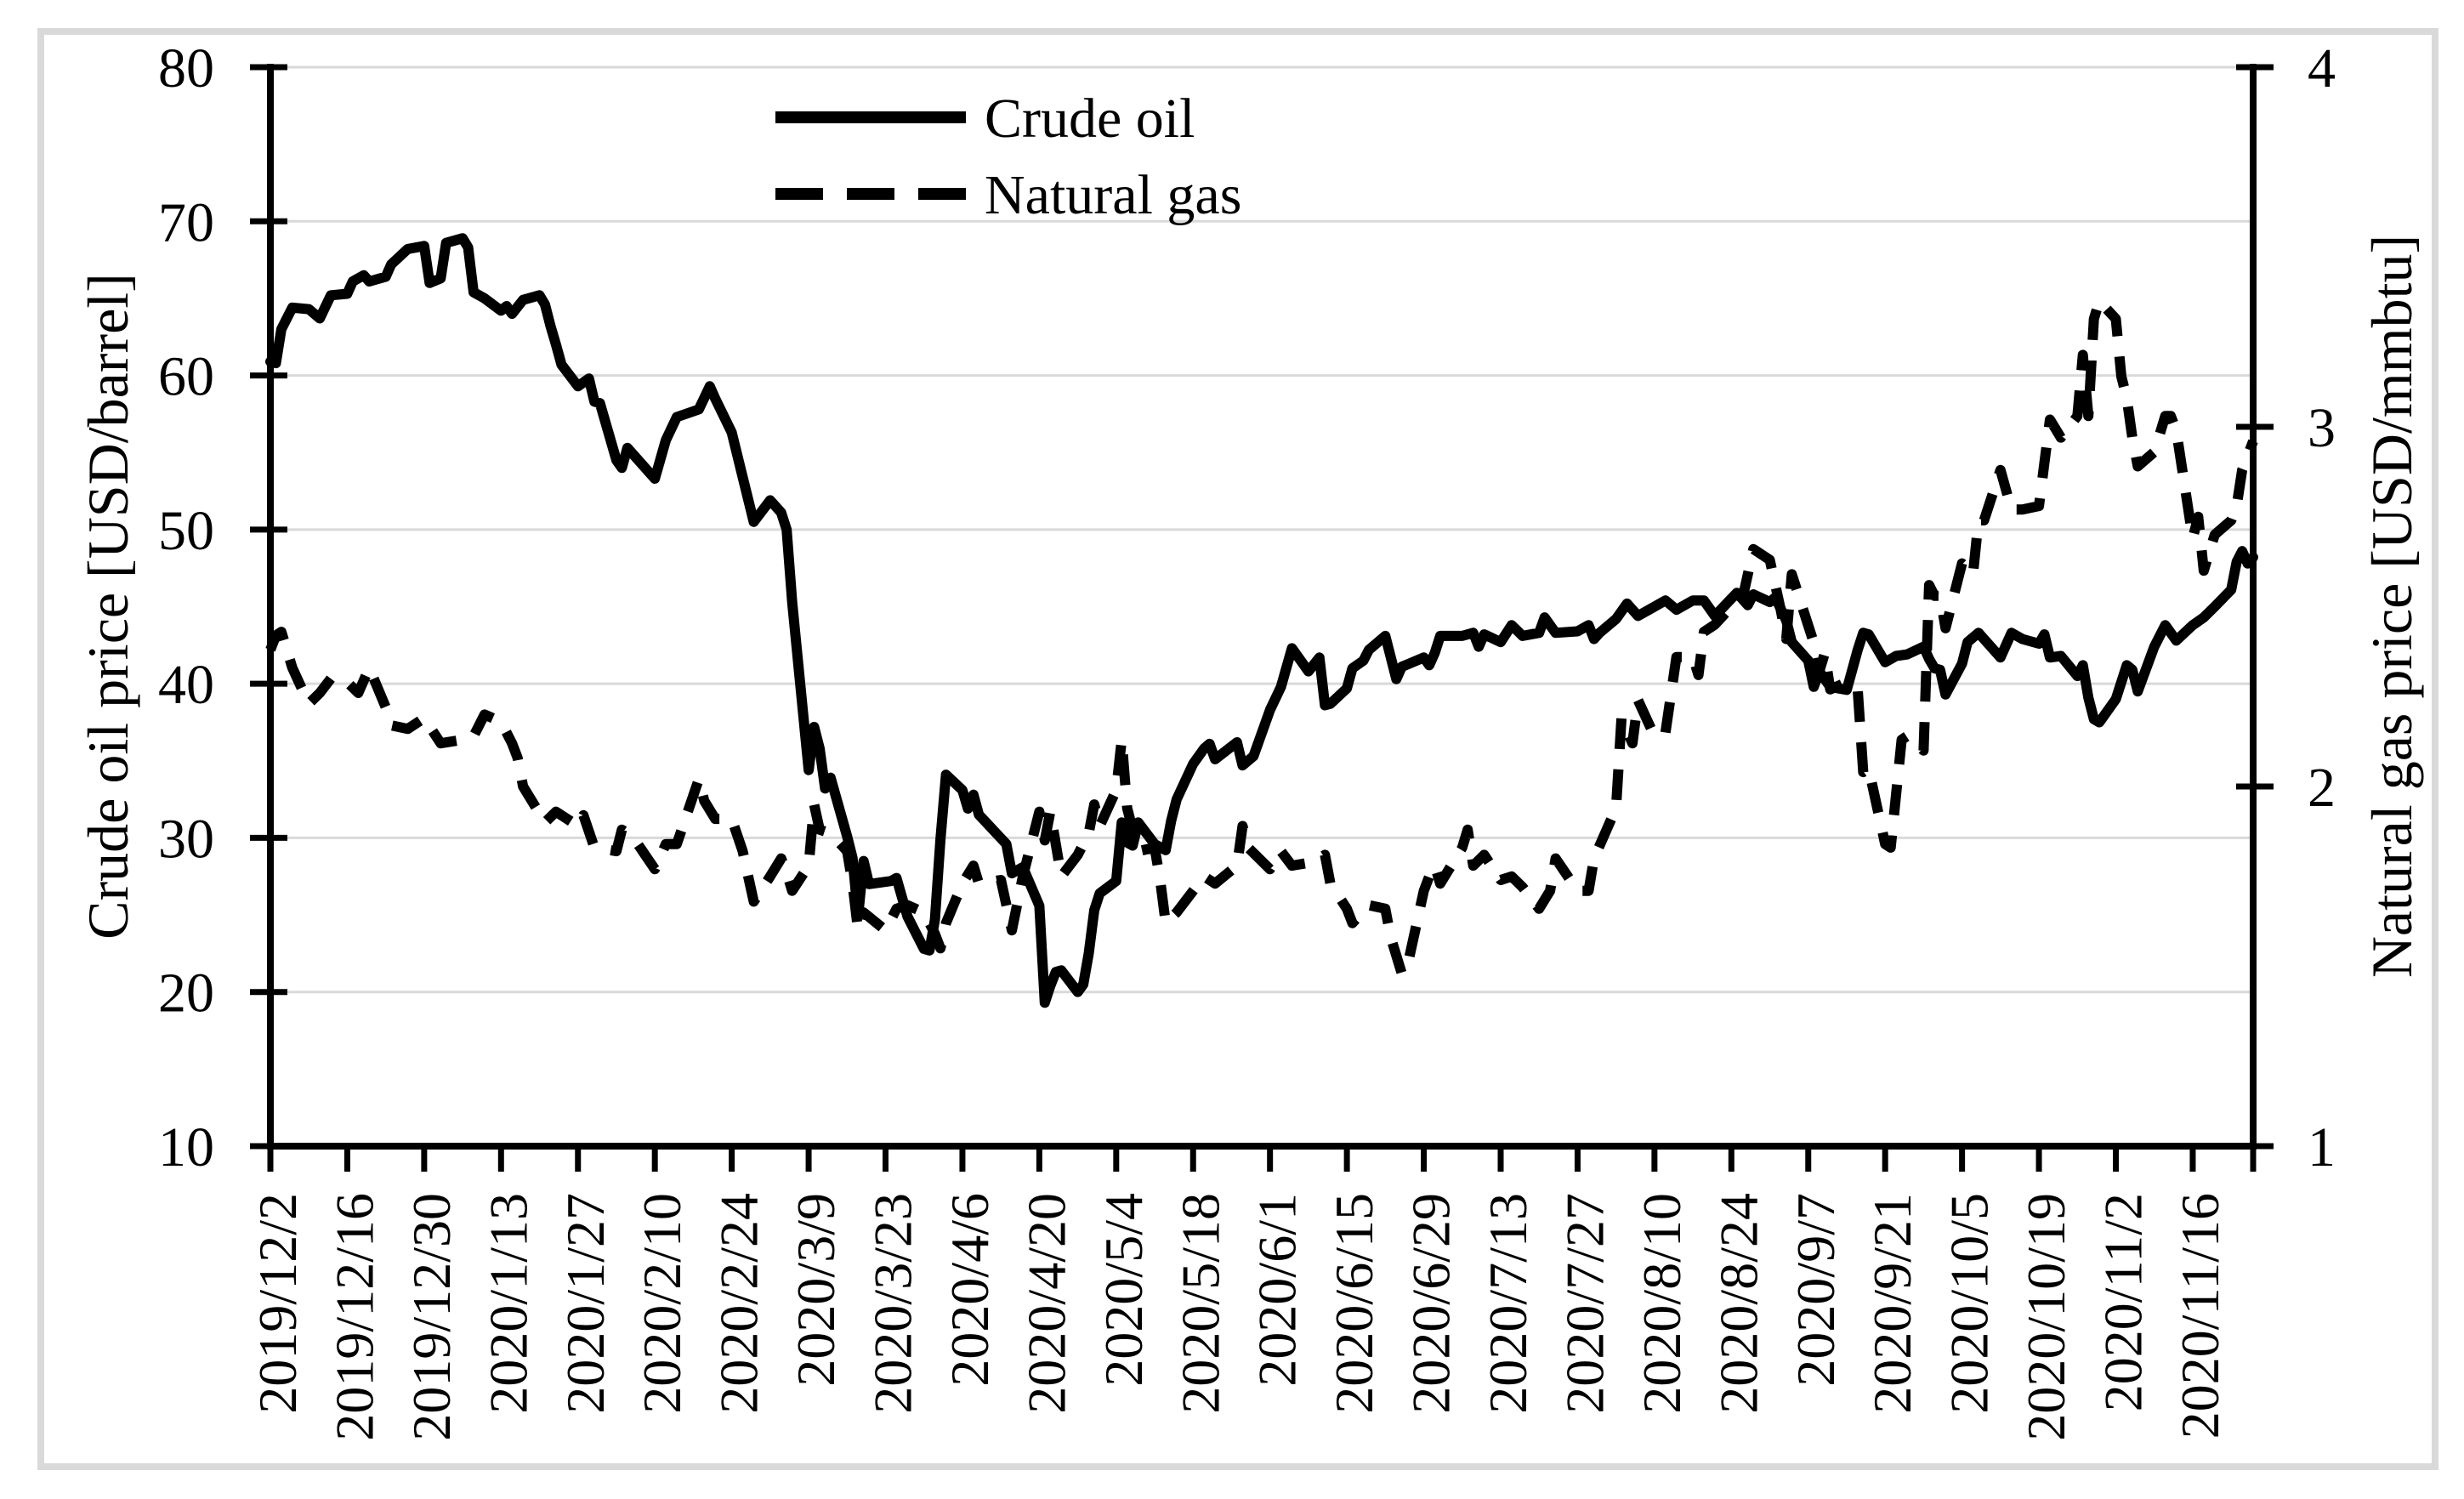  Describe the element at coordinates (970, 1290) in the screenshot. I see `x-tick-label: 2020/4/6` at that location.